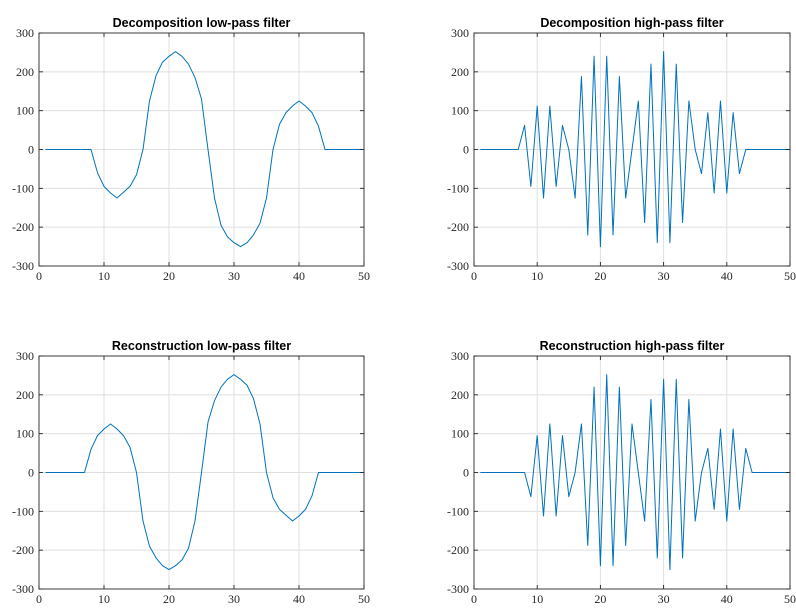 The height and width of the screenshot is (608, 796). I want to click on subplot-title: Decomposition low-pass filter, so click(202, 23).